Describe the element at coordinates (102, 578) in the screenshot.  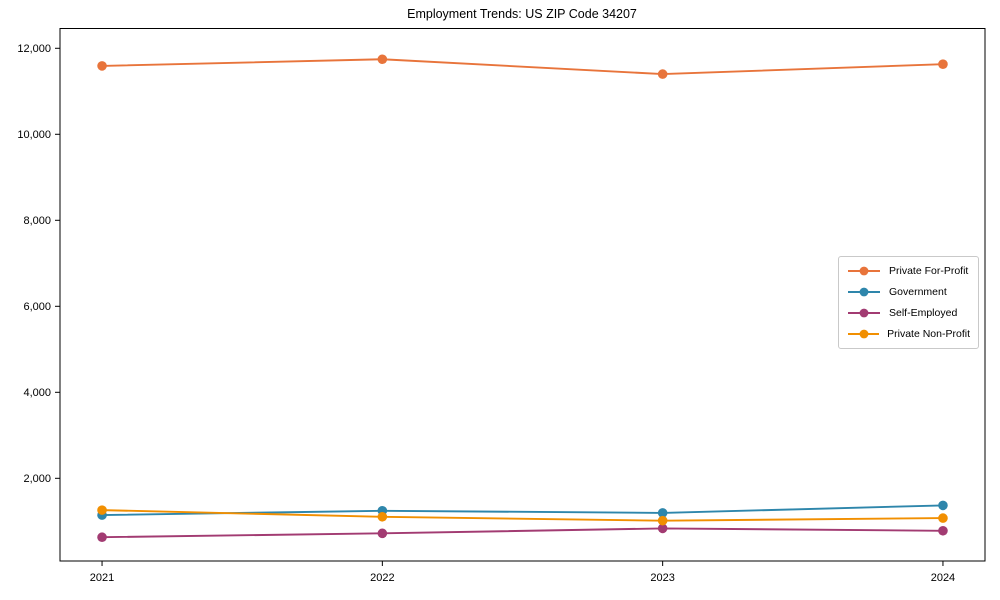
I see `x-tick-label: 2021` at that location.